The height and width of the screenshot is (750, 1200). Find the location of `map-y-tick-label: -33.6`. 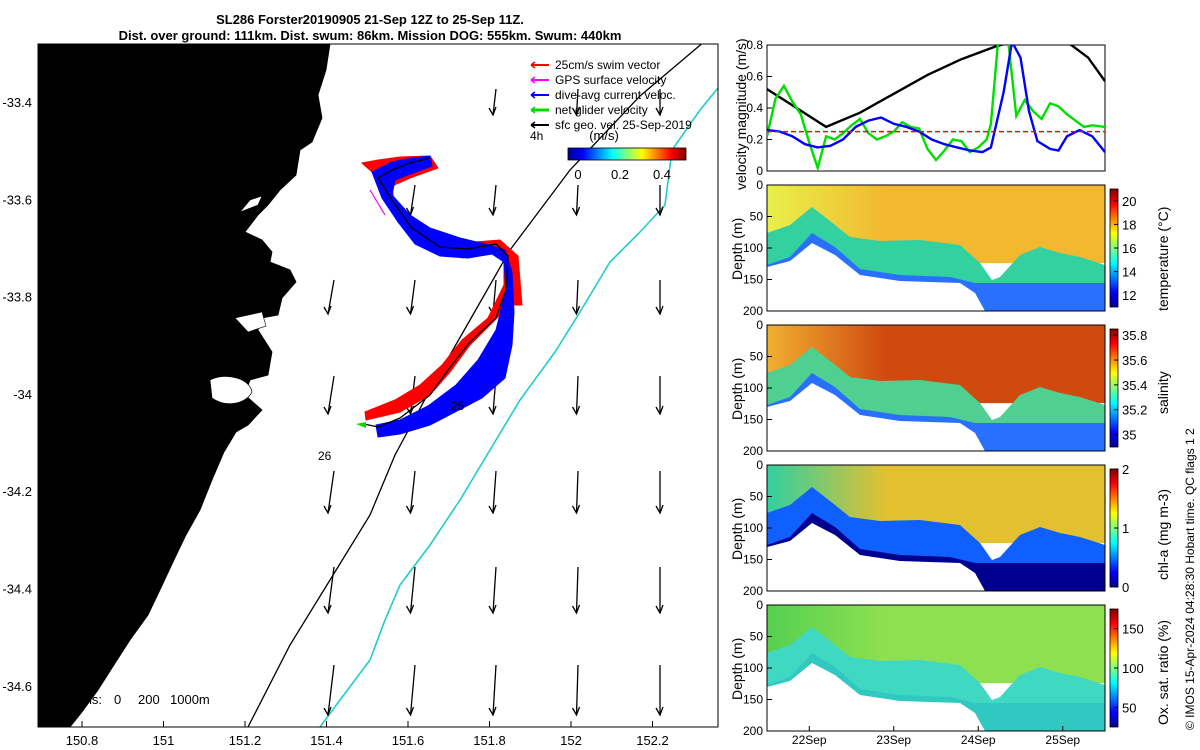

map-y-tick-label: -33.6 is located at coordinates (17, 199).